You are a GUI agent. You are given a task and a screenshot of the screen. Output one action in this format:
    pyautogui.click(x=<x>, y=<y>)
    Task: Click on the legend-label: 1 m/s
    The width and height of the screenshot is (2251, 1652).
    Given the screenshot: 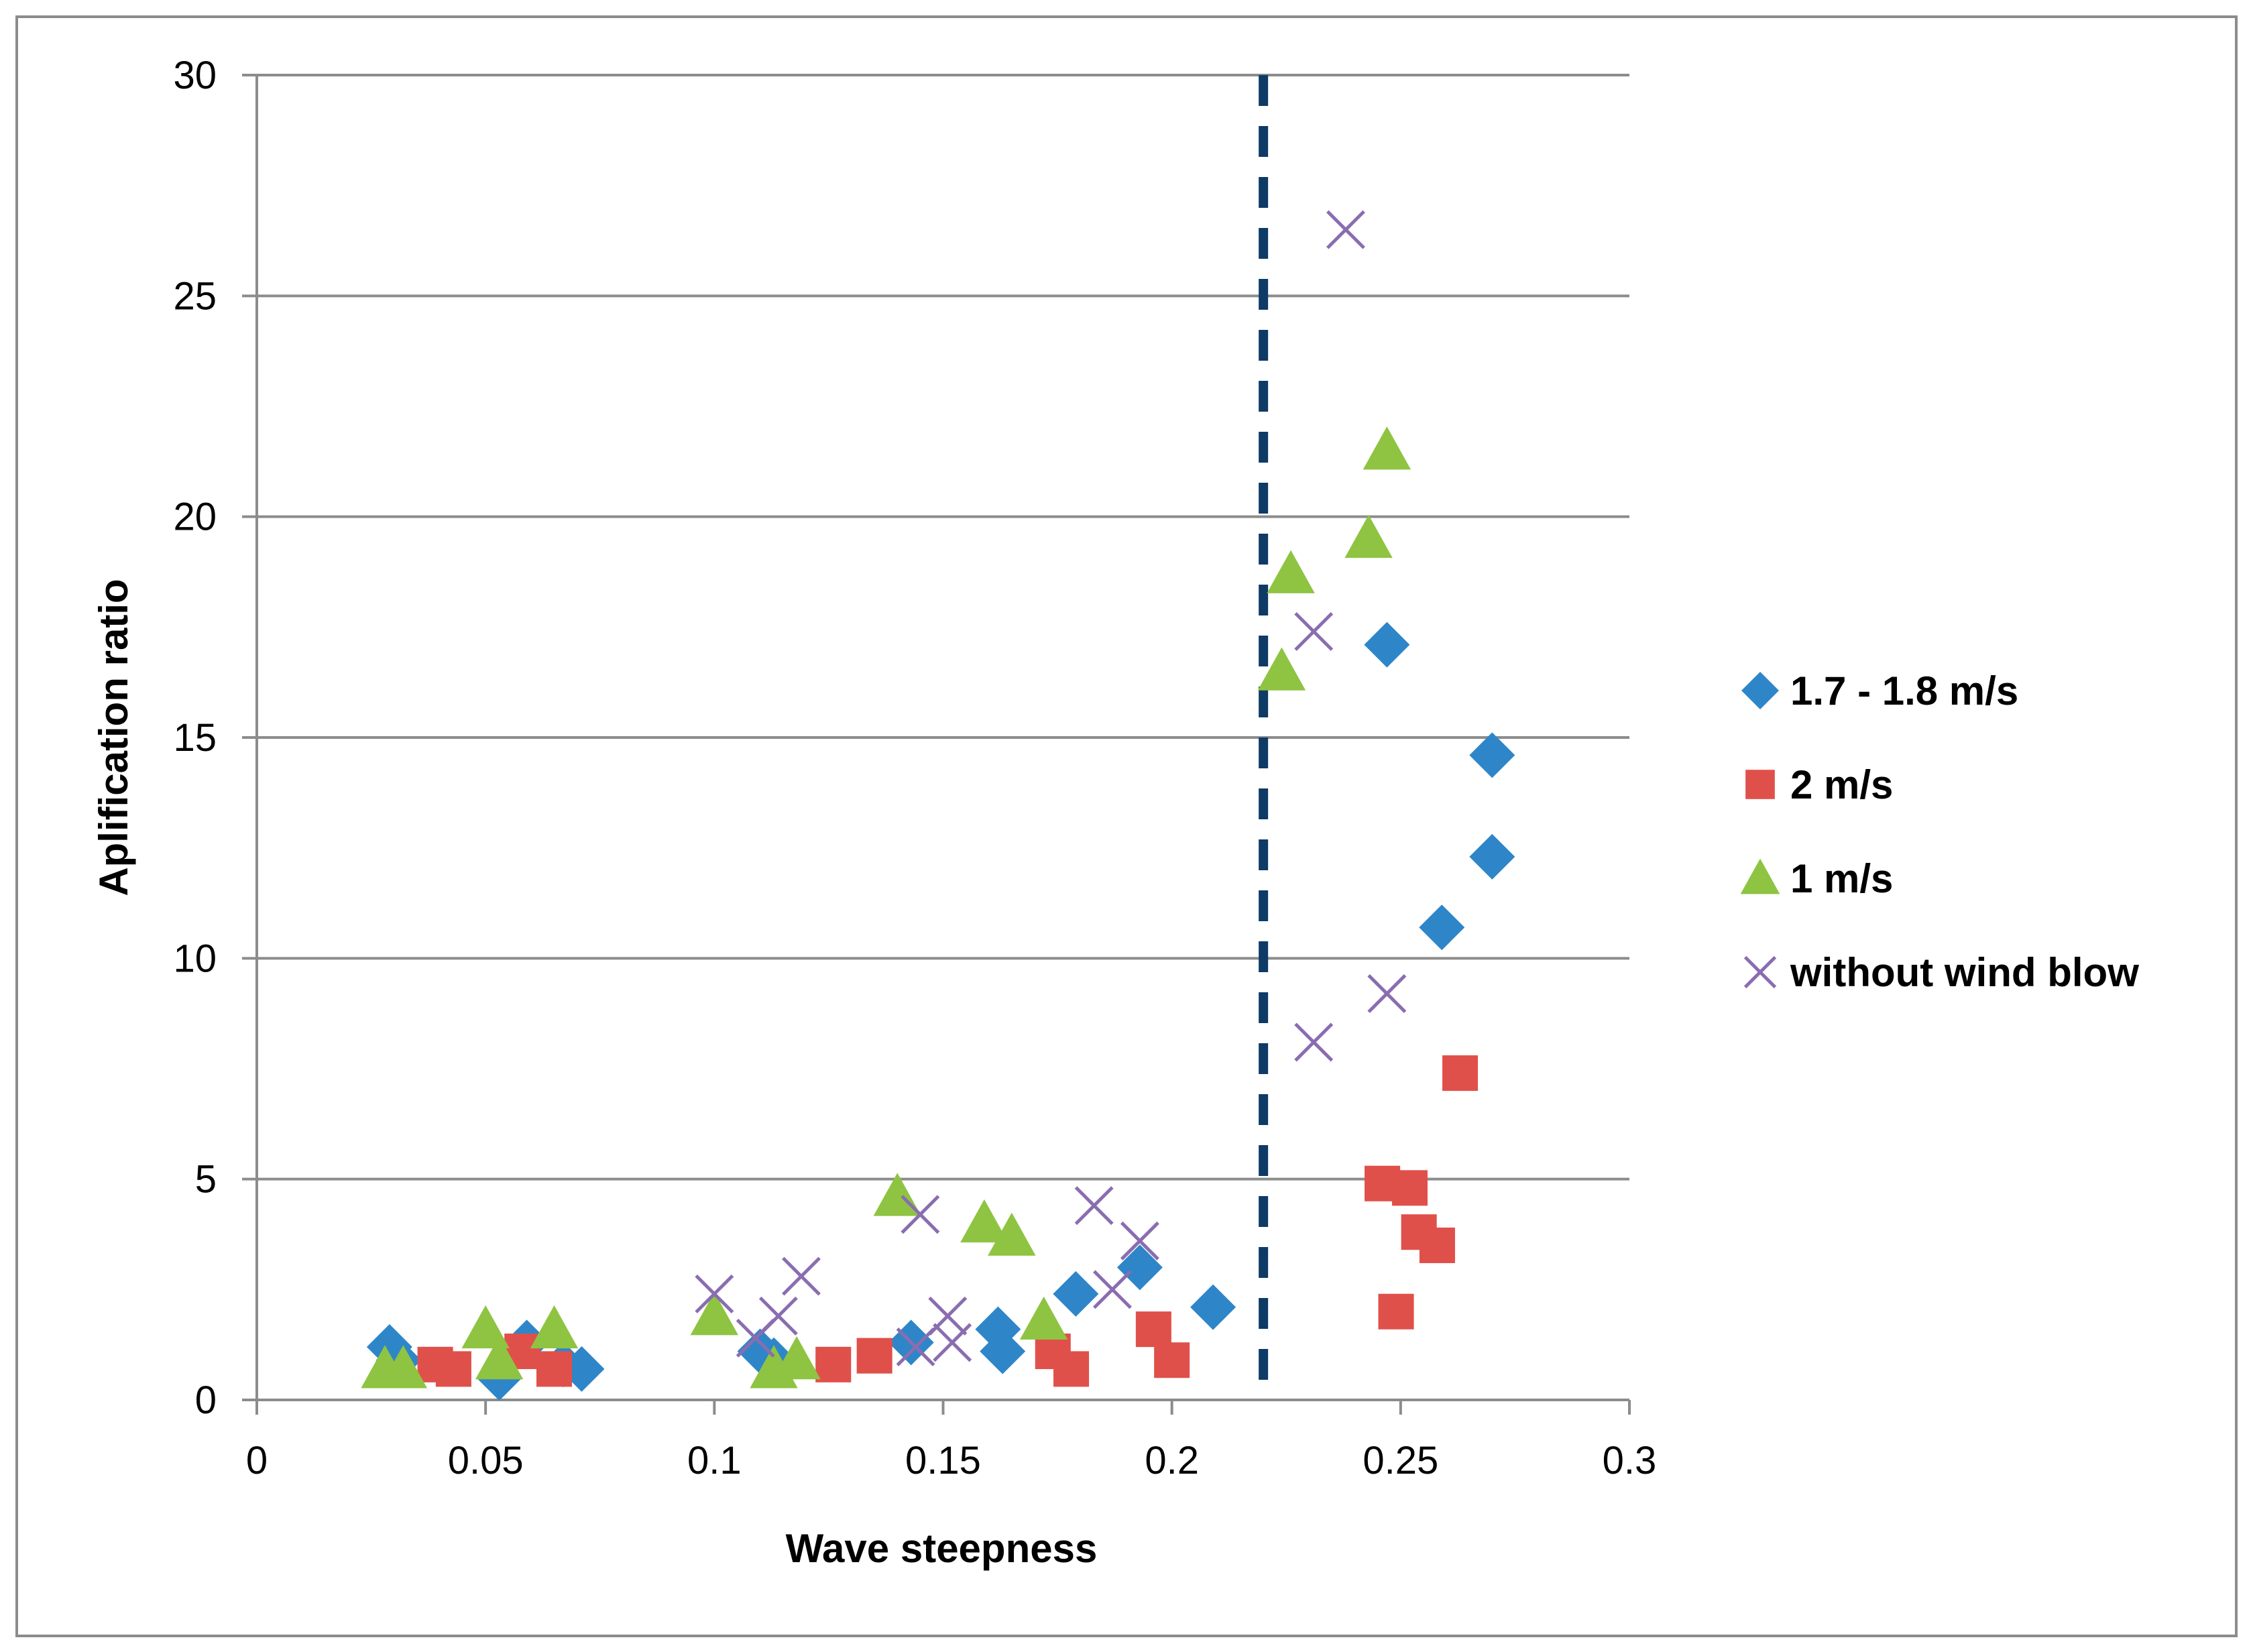 What is the action you would take?
    pyautogui.click(x=1841, y=878)
    